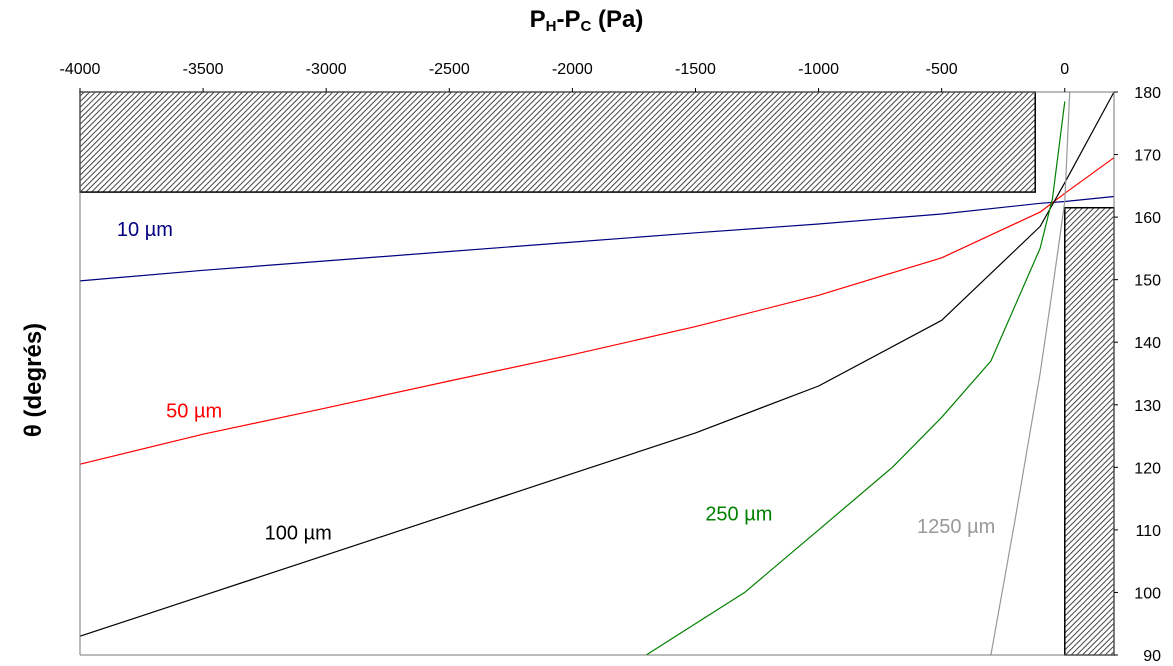  What do you see at coordinates (956, 527) in the screenshot?
I see `series-label-5: 1250 µm` at bounding box center [956, 527].